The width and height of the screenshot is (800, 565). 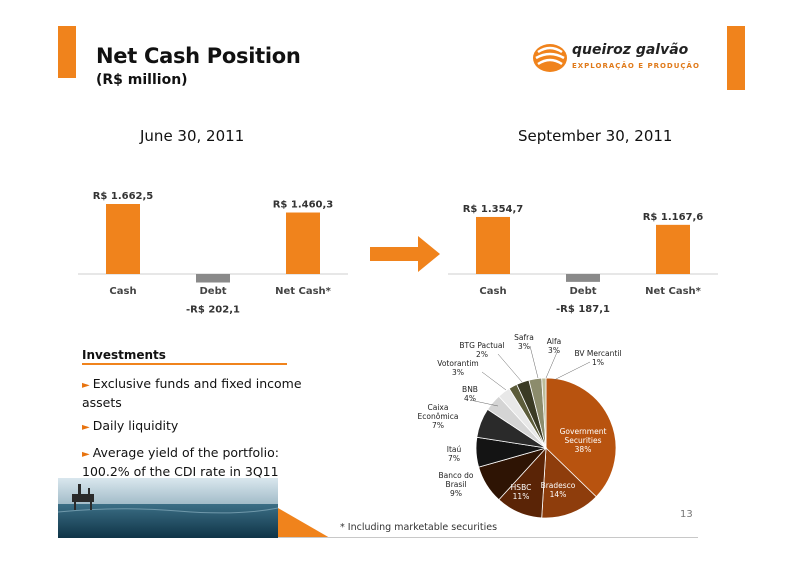 What do you see at coordinates (438, 416) in the screenshot?
I see `pie-label-5: Caixa Econômica 7%` at bounding box center [438, 416].